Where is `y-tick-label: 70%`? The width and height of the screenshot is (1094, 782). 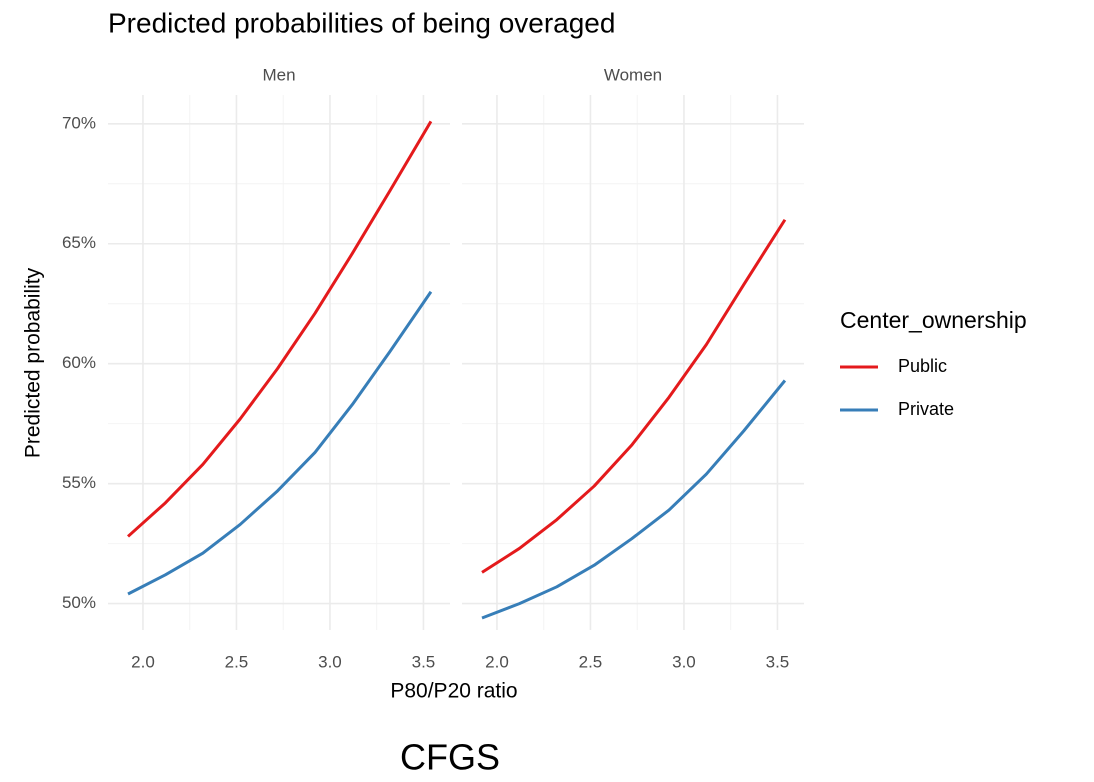 y-tick-label: 70% is located at coordinates (79, 122).